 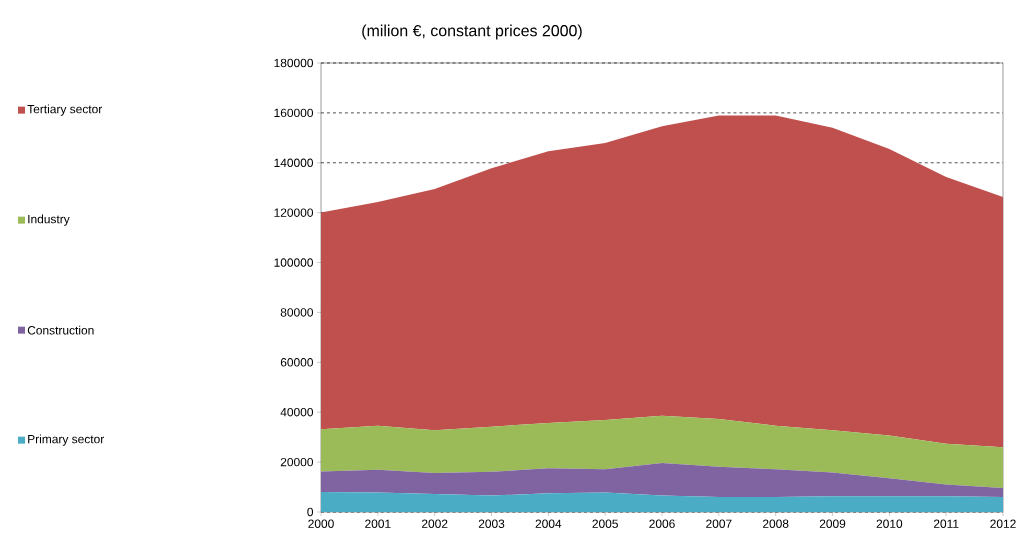 I want to click on legend-label: Industry, so click(x=49, y=220).